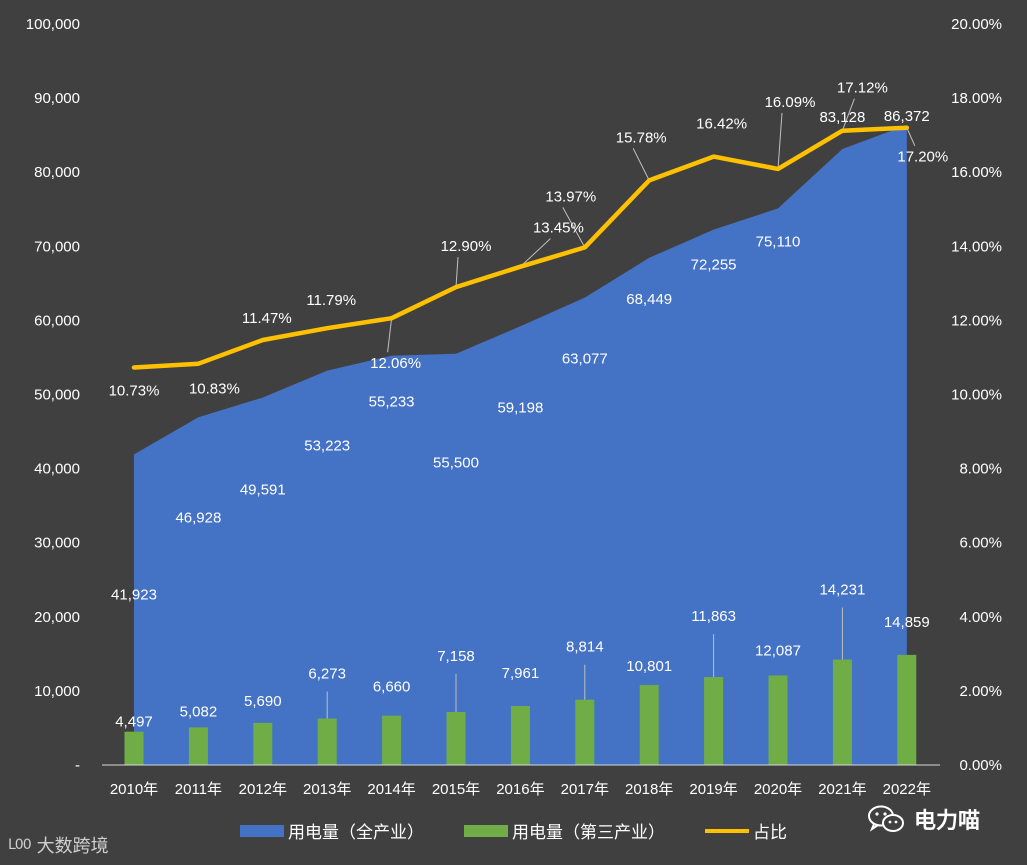 This screenshot has width=1027, height=865. I want to click on x-tick-2015年: 2015年, so click(456, 789).